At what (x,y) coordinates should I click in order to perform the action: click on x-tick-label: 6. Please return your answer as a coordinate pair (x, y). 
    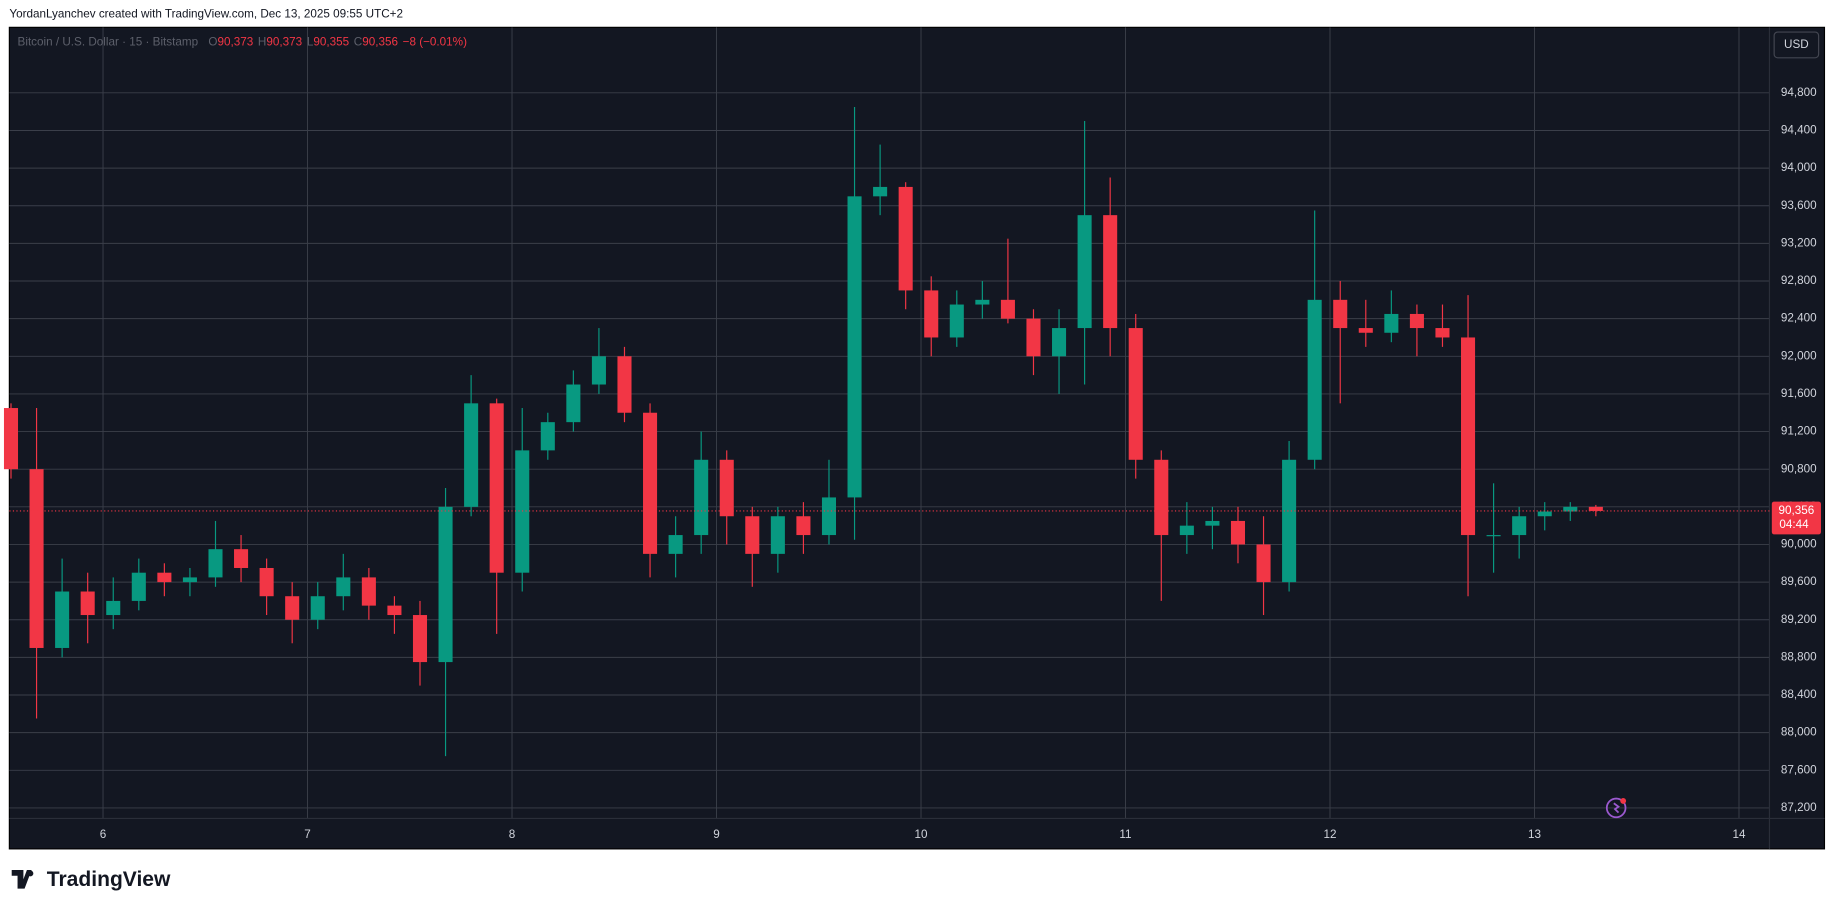
    Looking at the image, I should click on (103, 834).